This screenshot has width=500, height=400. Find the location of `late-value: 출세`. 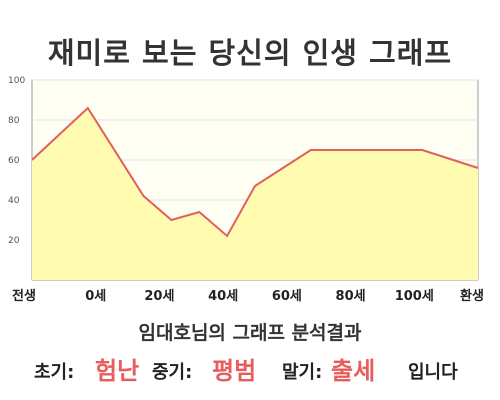

late-value: 출세 is located at coordinates (353, 371).